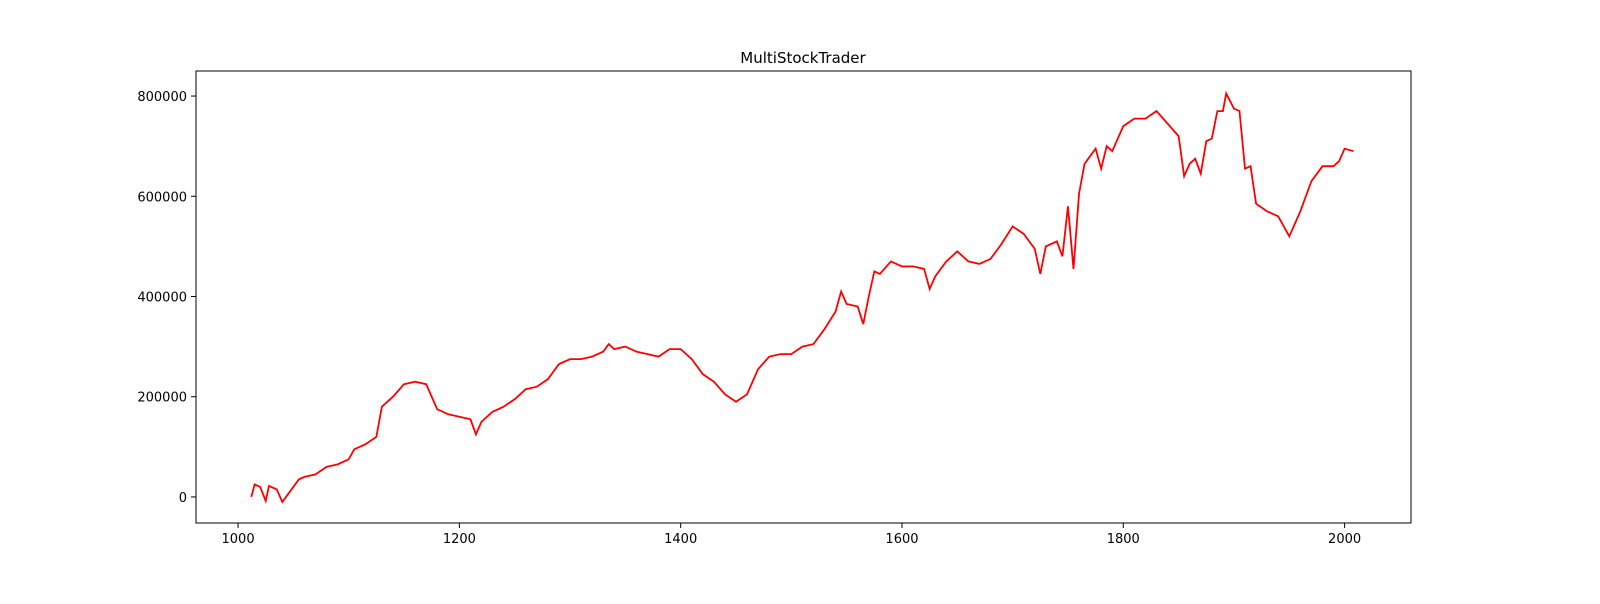 This screenshot has height=604, width=1600. Describe the element at coordinates (183, 498) in the screenshot. I see `y-tick-label: 0` at that location.